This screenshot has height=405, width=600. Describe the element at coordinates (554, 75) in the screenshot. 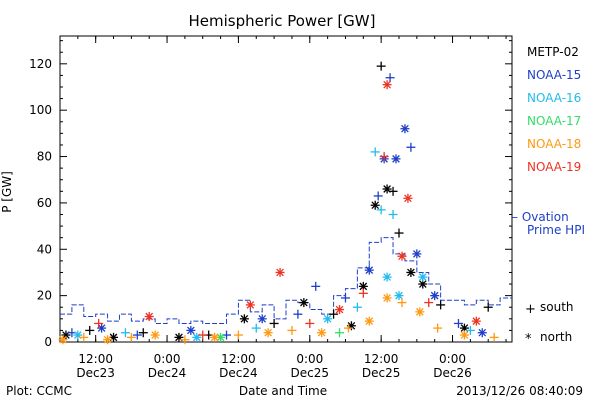

I see `legend-entry: NOAA-15` at that location.